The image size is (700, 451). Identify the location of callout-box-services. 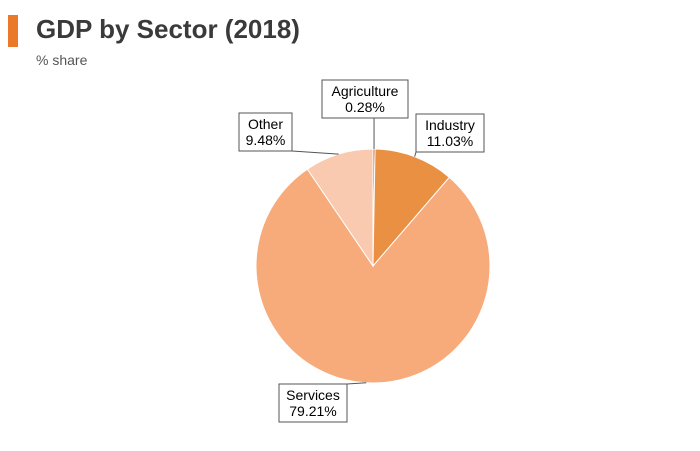
(313, 403).